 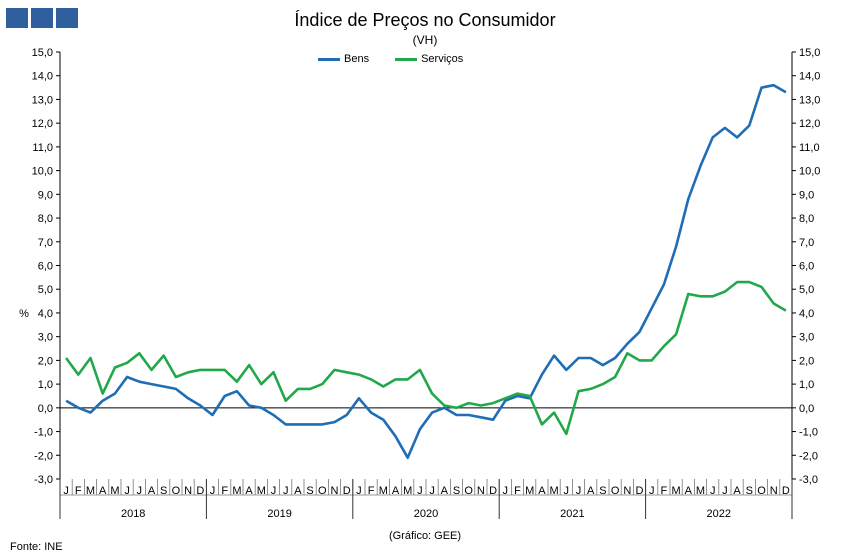 What do you see at coordinates (45, 314) in the screenshot?
I see `y-tick-label-left: 4,0` at bounding box center [45, 314].